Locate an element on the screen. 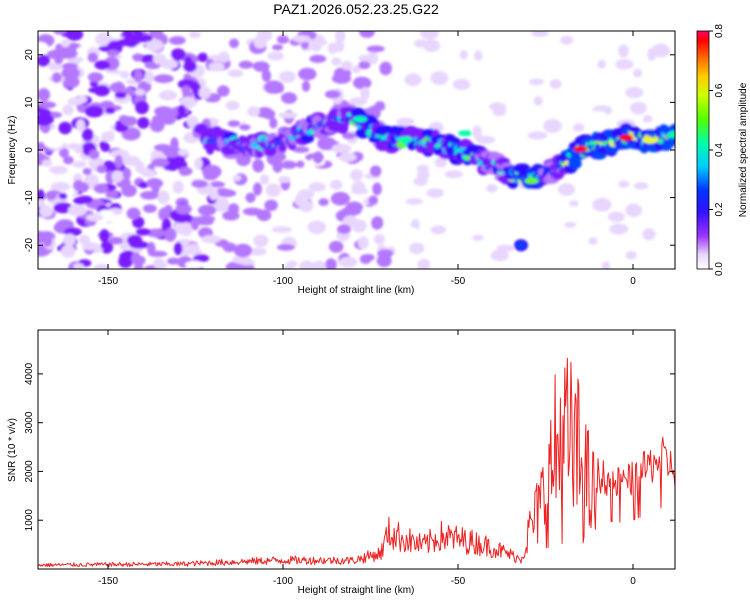  spectrogram-xtick-label: -50 is located at coordinates (458, 281).